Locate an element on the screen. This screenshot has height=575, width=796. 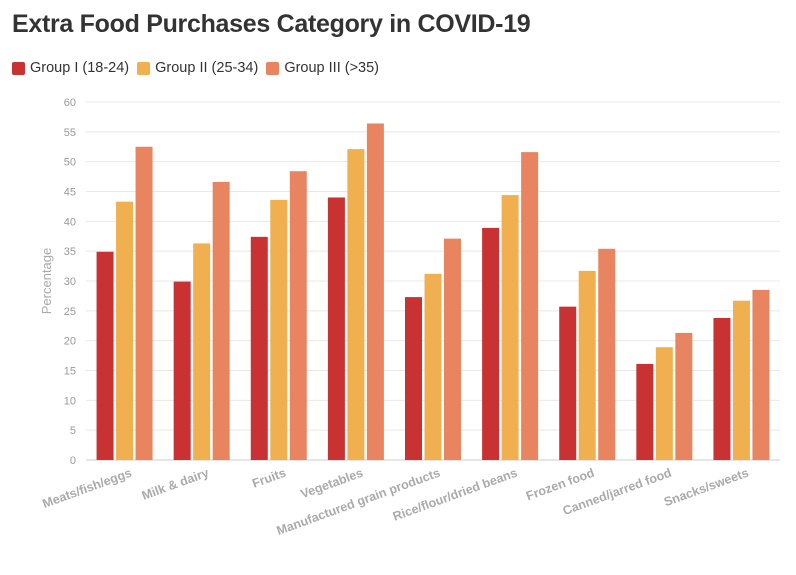
y-tick-label: 5 is located at coordinates (73, 431).